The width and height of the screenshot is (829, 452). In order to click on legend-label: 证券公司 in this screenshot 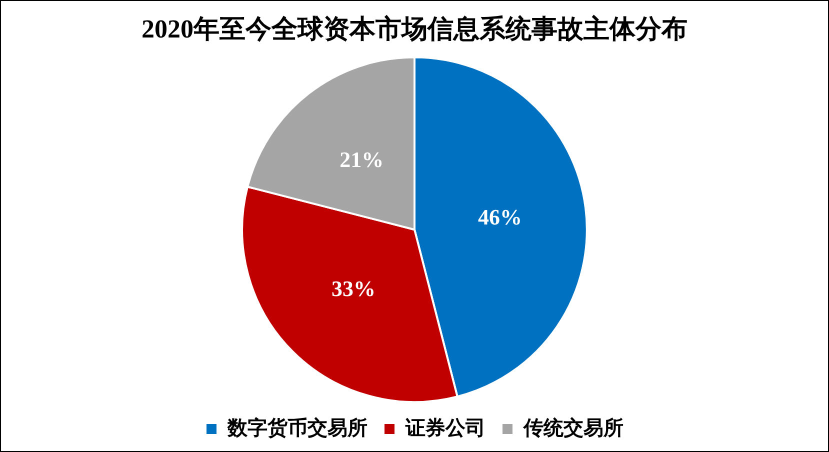, I will do `click(445, 429)`.